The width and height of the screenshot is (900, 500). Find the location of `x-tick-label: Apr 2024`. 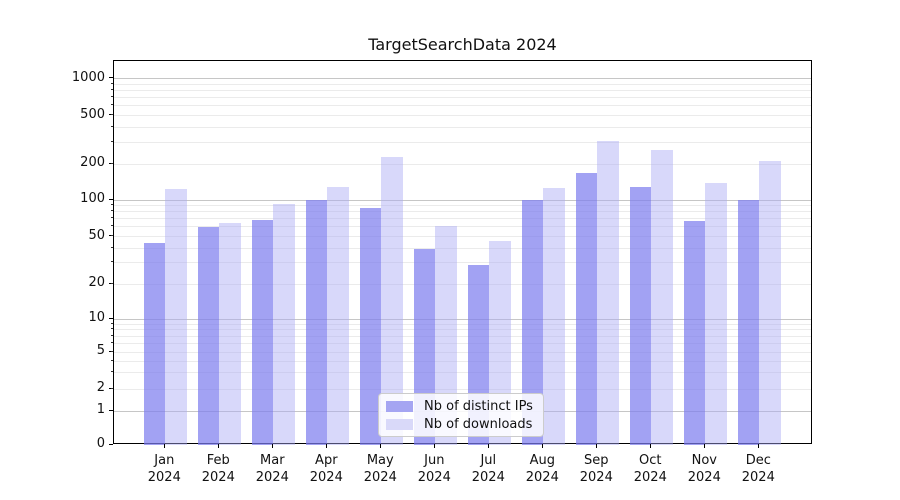

x-tick-label: Apr 2024 is located at coordinates (326, 469).